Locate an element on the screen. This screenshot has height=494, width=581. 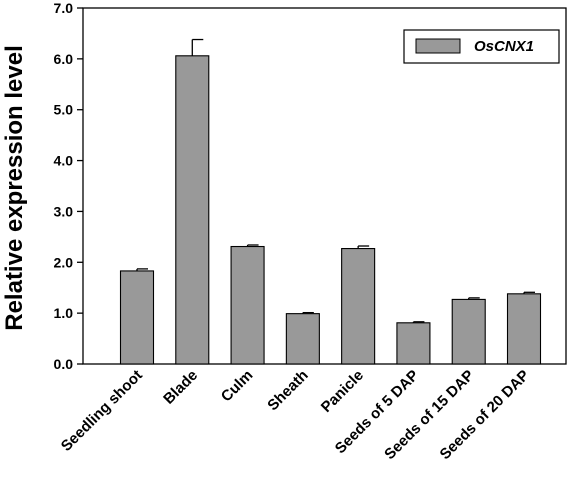
x-tick-label: Blade is located at coordinates (180, 387).